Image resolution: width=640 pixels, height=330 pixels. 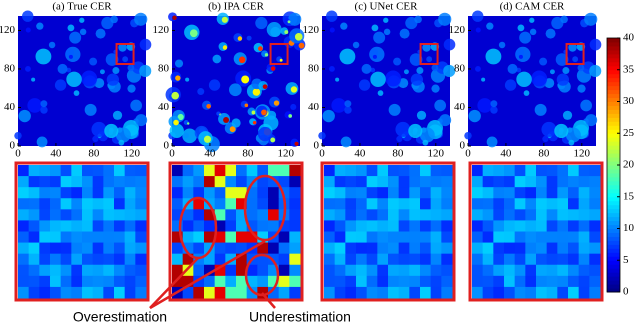 I want to click on y-tick-label: 120, so click(x=161, y=30).